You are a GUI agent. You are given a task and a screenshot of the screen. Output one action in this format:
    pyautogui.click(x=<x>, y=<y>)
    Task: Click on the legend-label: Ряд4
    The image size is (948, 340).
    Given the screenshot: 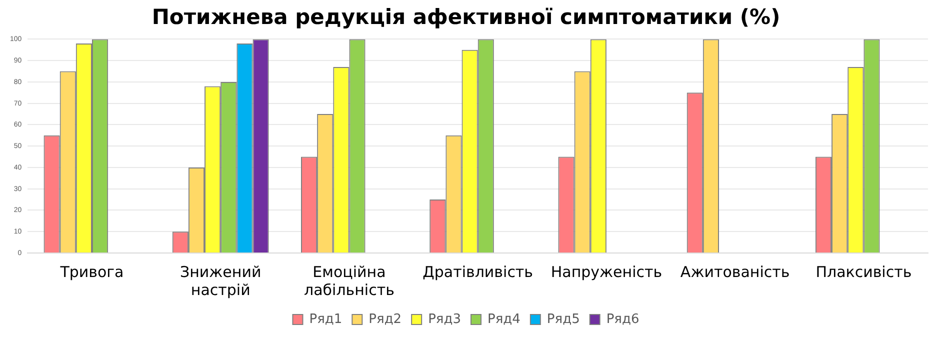 What is the action you would take?
    pyautogui.click(x=504, y=319)
    